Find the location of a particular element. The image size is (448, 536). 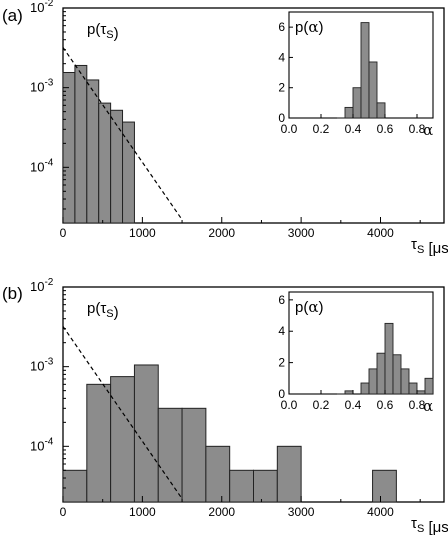

x-axis-label-tau: τ is located at coordinates (414, 244).